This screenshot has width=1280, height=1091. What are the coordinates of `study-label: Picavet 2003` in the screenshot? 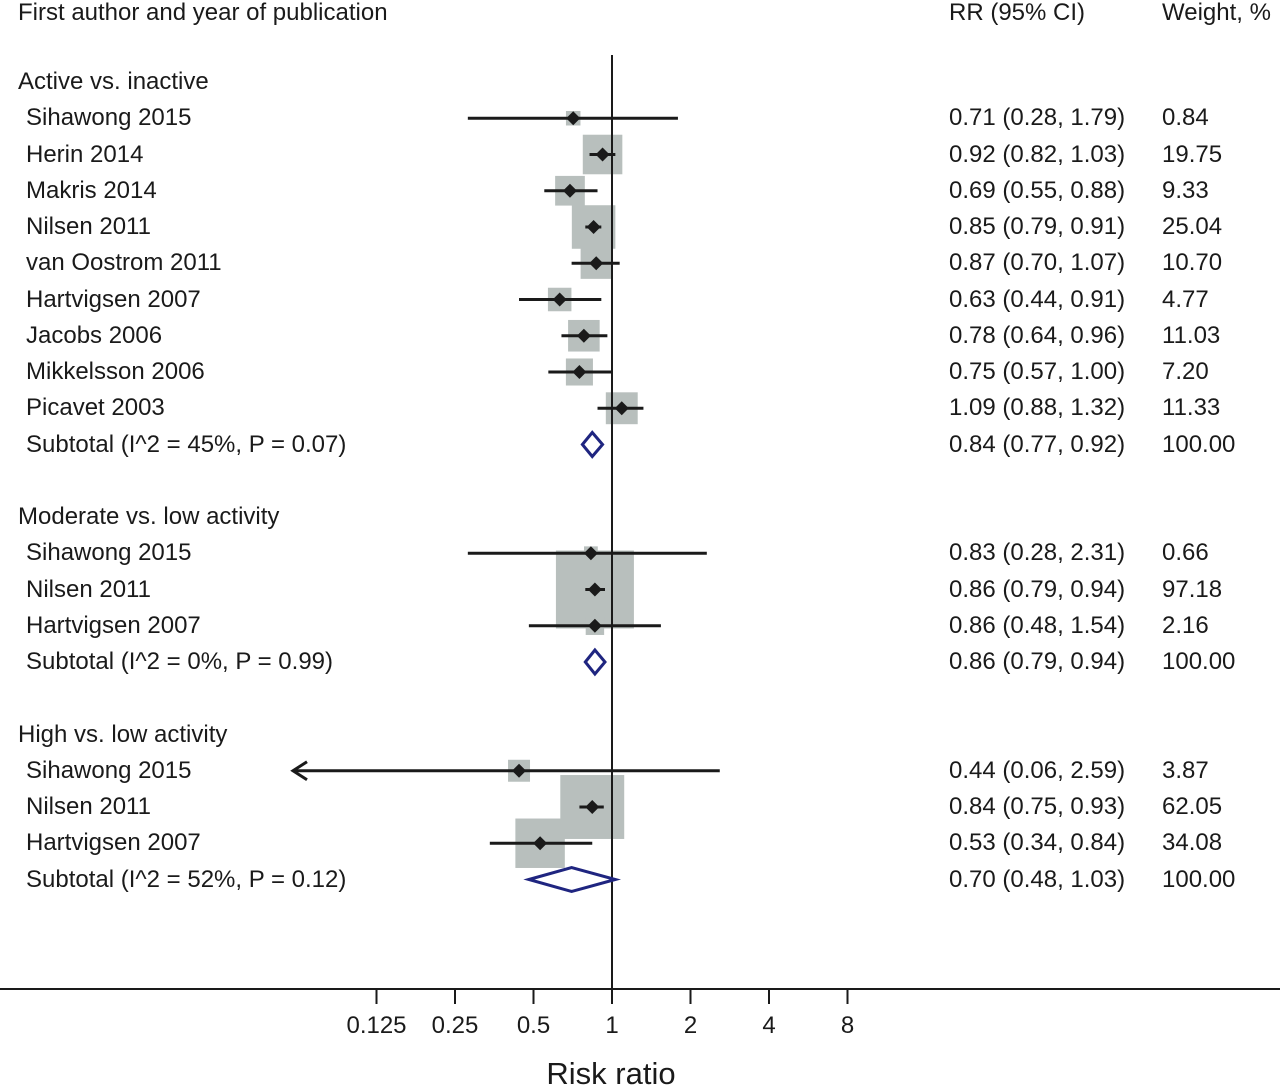 It's located at (95, 408).